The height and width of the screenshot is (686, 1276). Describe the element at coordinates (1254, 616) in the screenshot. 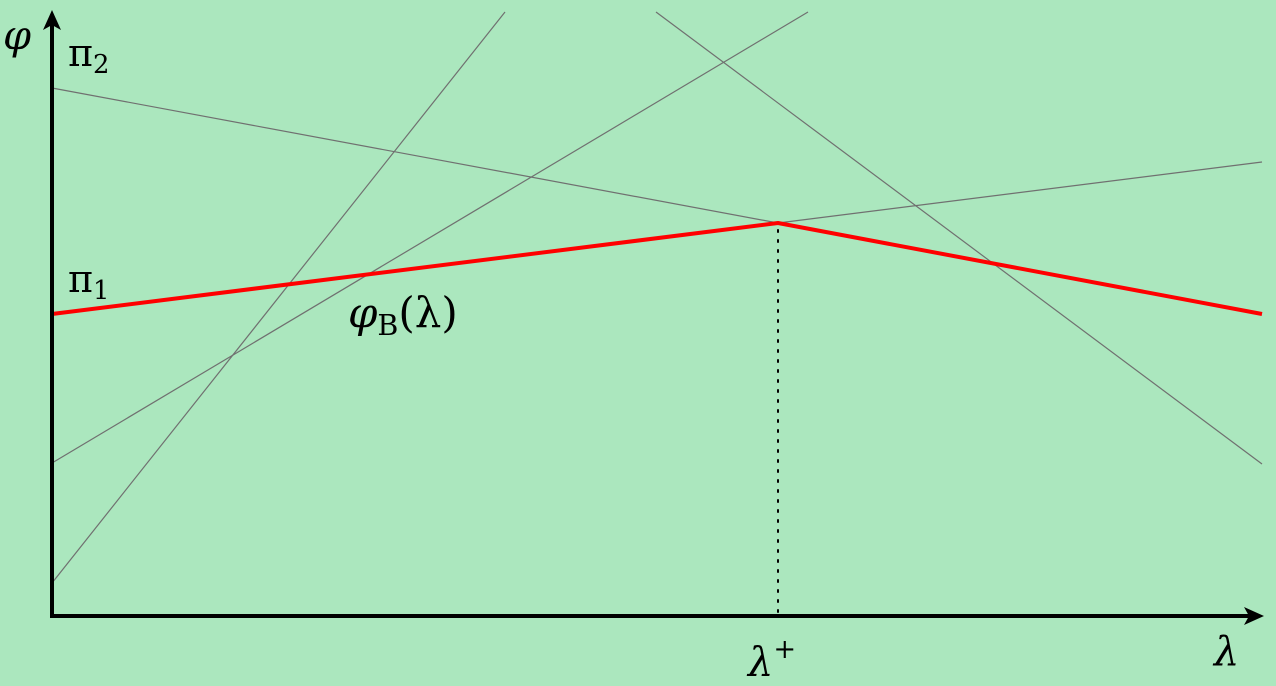

I see `x-axis-arrowhead` at that location.